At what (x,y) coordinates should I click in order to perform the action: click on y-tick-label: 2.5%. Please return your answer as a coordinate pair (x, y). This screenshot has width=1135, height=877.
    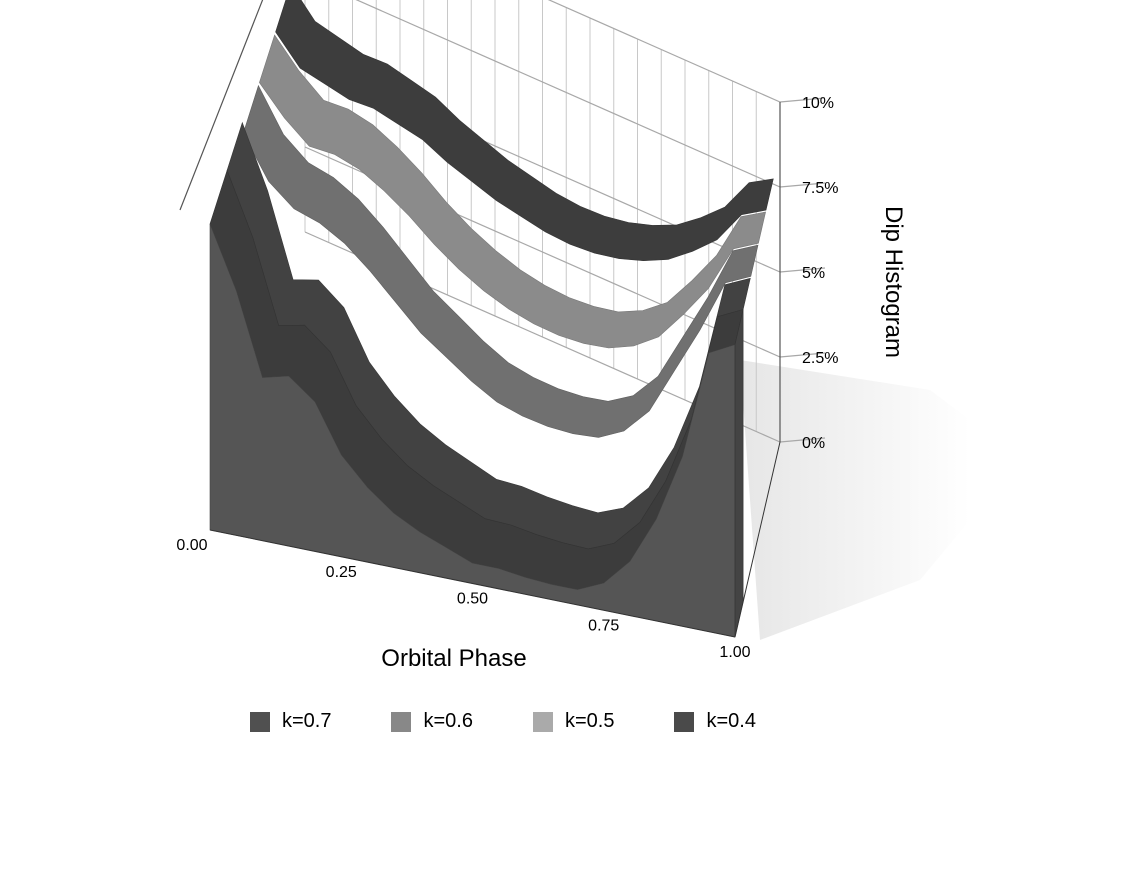
    Looking at the image, I should click on (820, 358).